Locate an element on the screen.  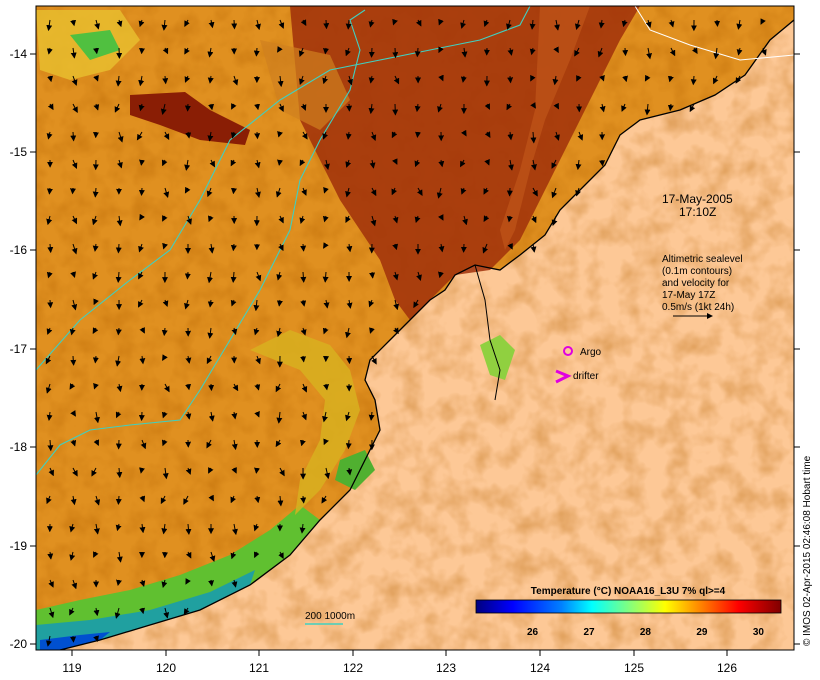
altimetry-line: 17-May 17Z is located at coordinates (688, 295).